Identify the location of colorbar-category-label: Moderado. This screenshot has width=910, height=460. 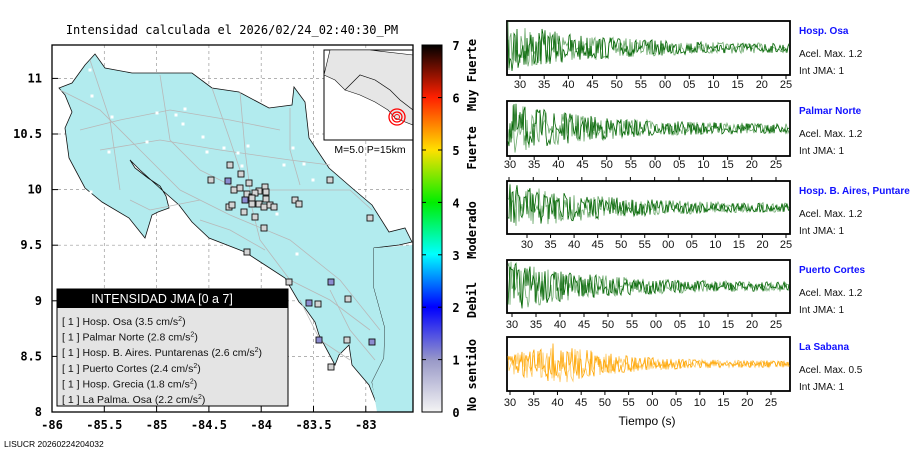
(472, 230).